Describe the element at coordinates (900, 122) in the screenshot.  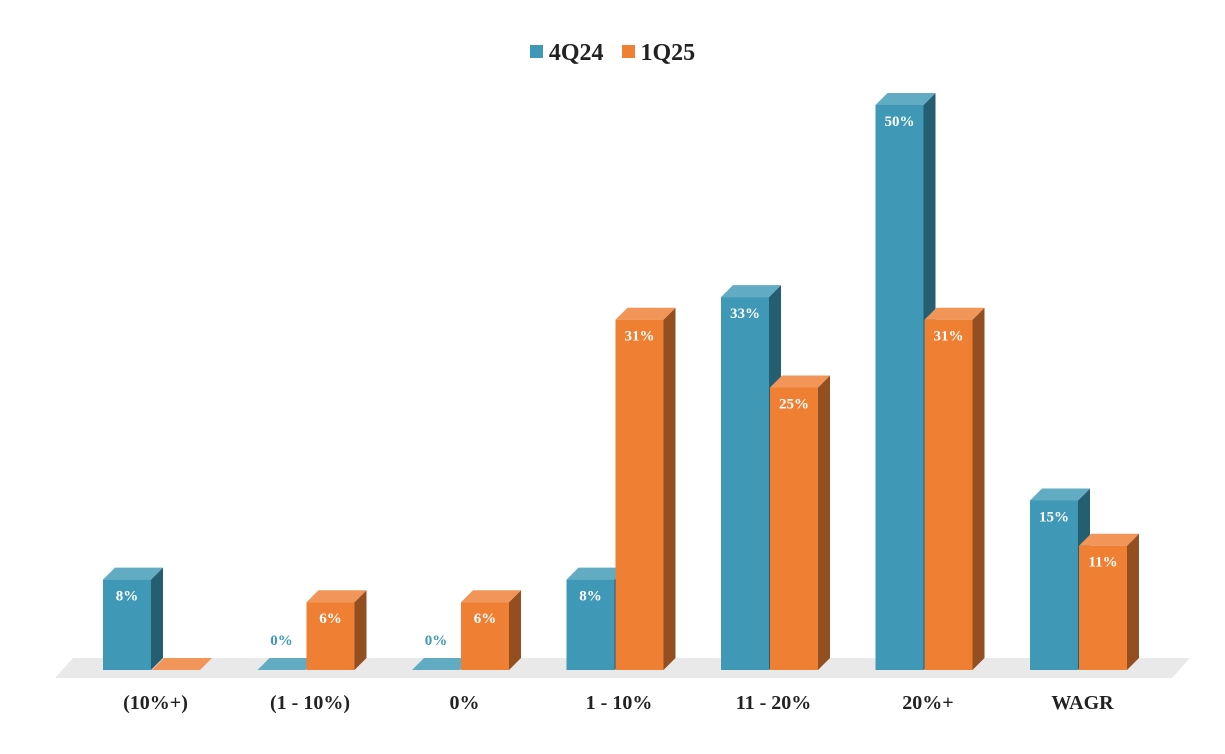
I see `data-label-series-1-6: 50%` at that location.